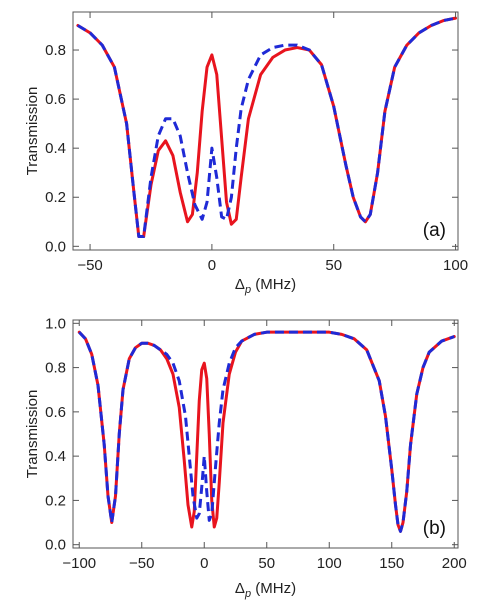 The height and width of the screenshot is (613, 491). I want to click on panel-label: (a), so click(434, 230).